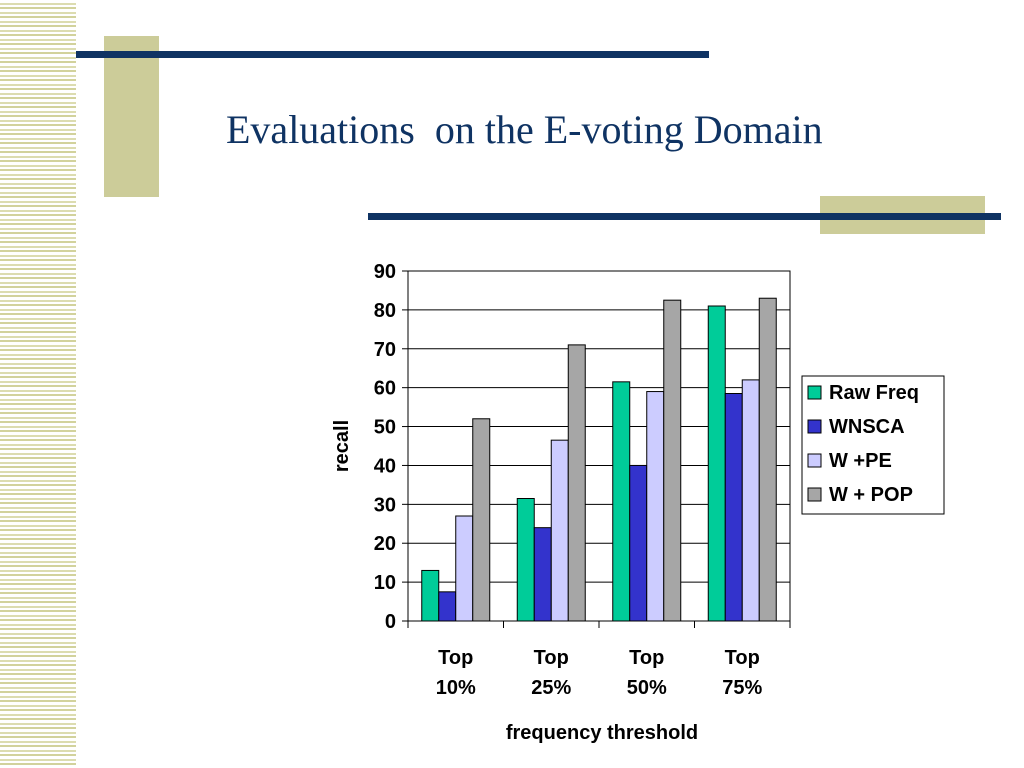  I want to click on legend-label: W + POP, so click(871, 495).